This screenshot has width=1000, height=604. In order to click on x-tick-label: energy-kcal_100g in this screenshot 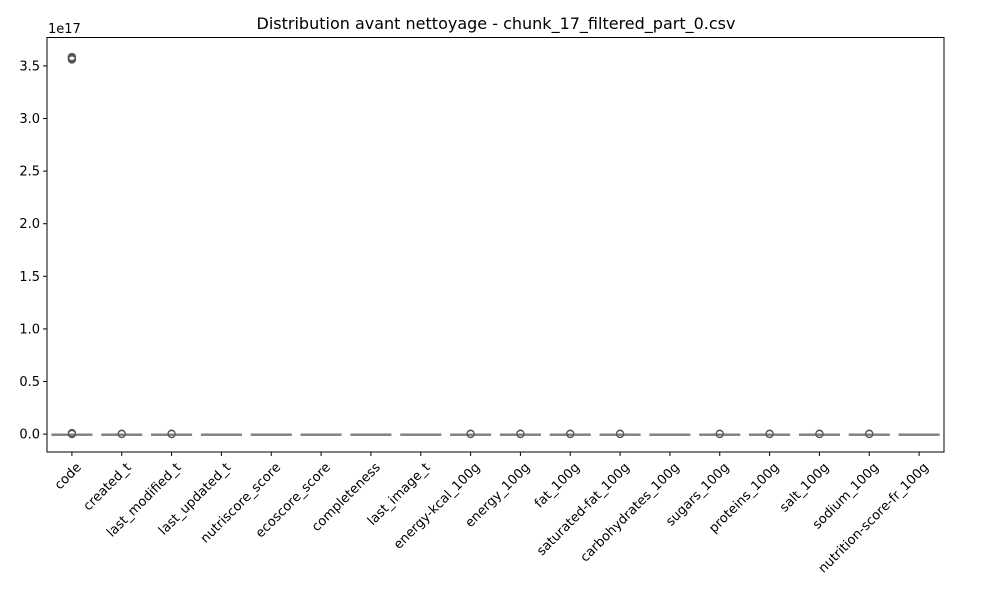, I will do `click(437, 506)`.